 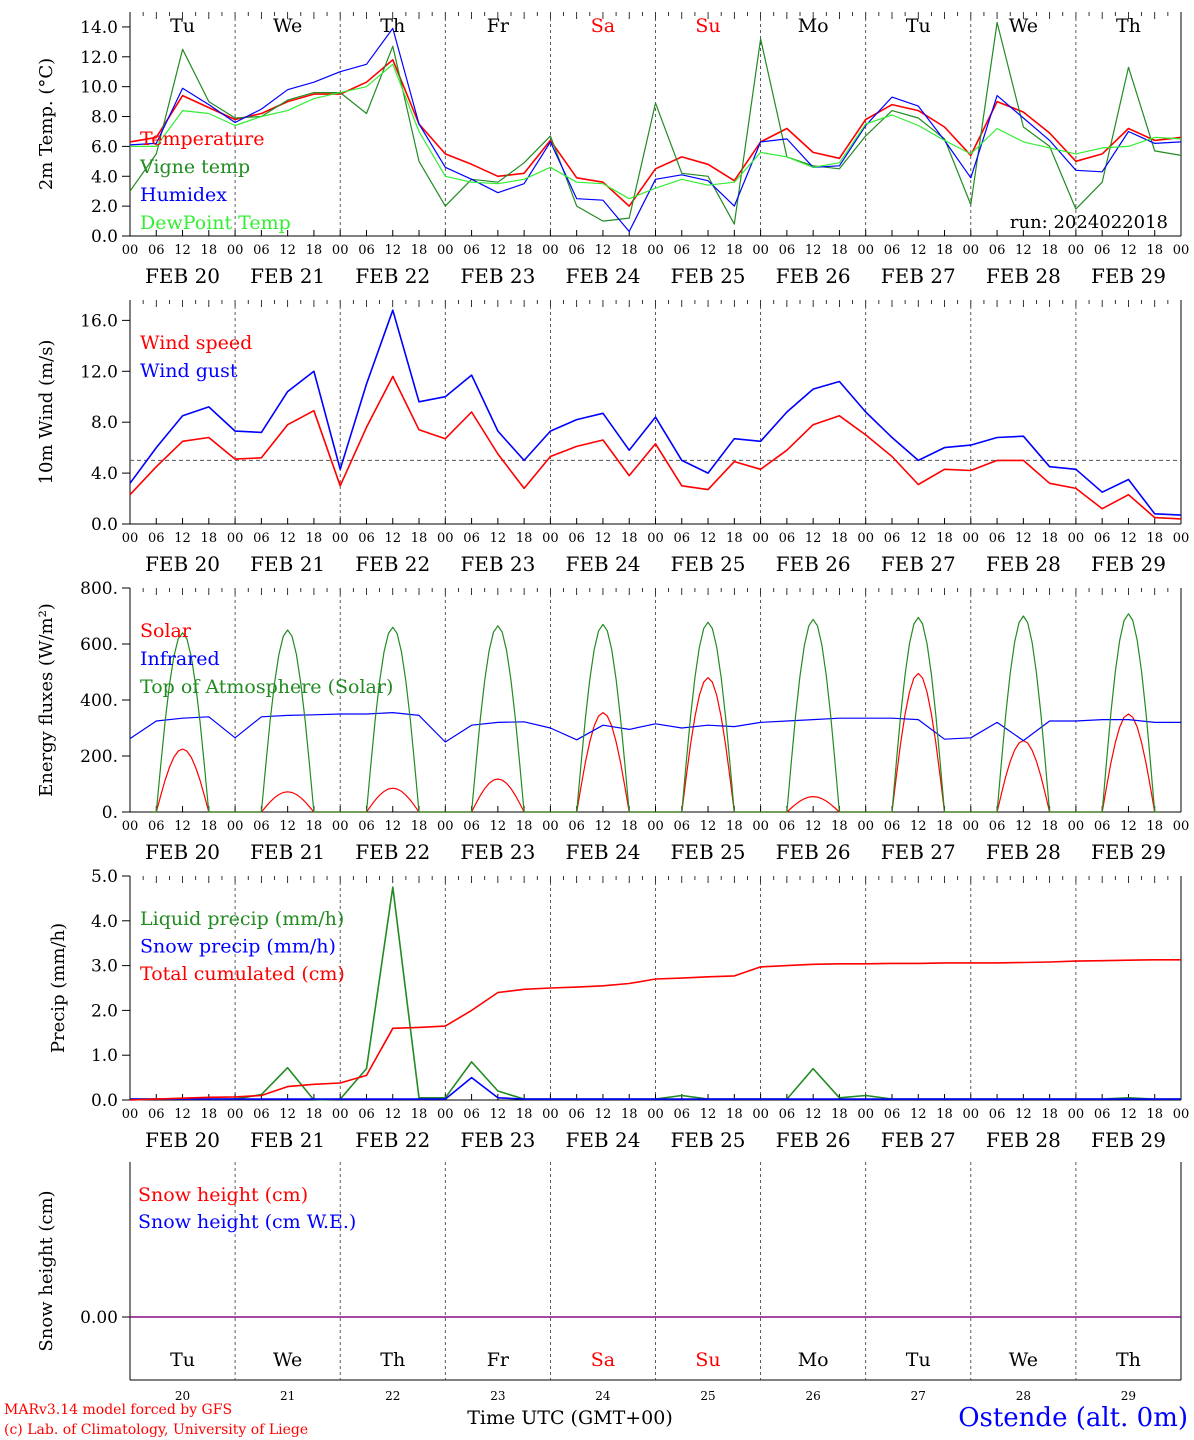 What do you see at coordinates (603, 1396) in the screenshot?
I see `day-number-label: 24` at bounding box center [603, 1396].